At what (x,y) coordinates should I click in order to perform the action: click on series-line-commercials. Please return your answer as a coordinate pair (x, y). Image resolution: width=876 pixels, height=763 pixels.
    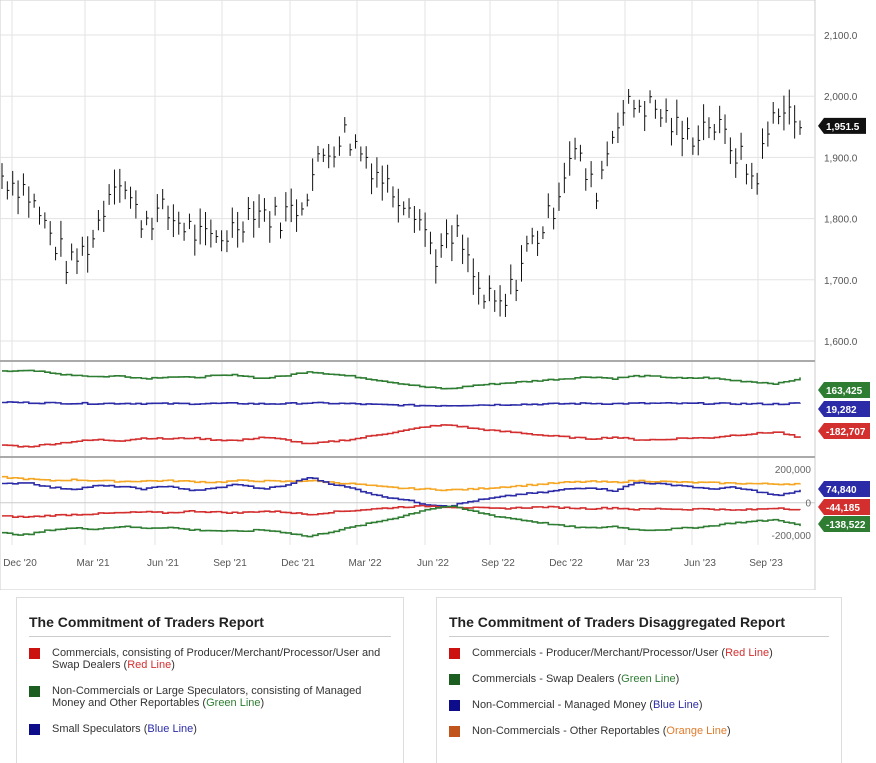
    Looking at the image, I should click on (401, 436).